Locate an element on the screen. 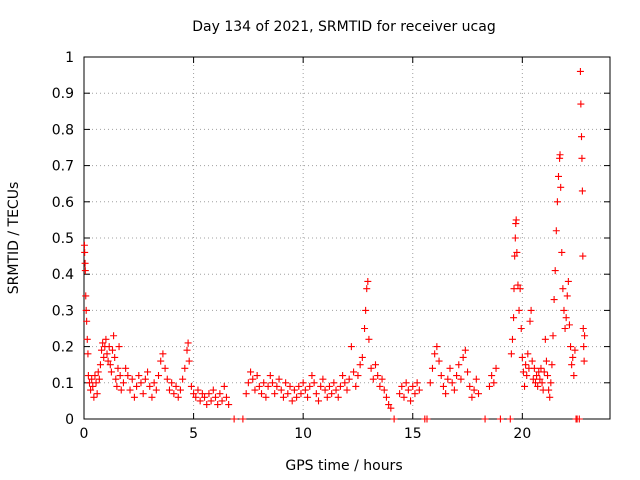  x-axis-label: GPS time / hours is located at coordinates (343, 466).